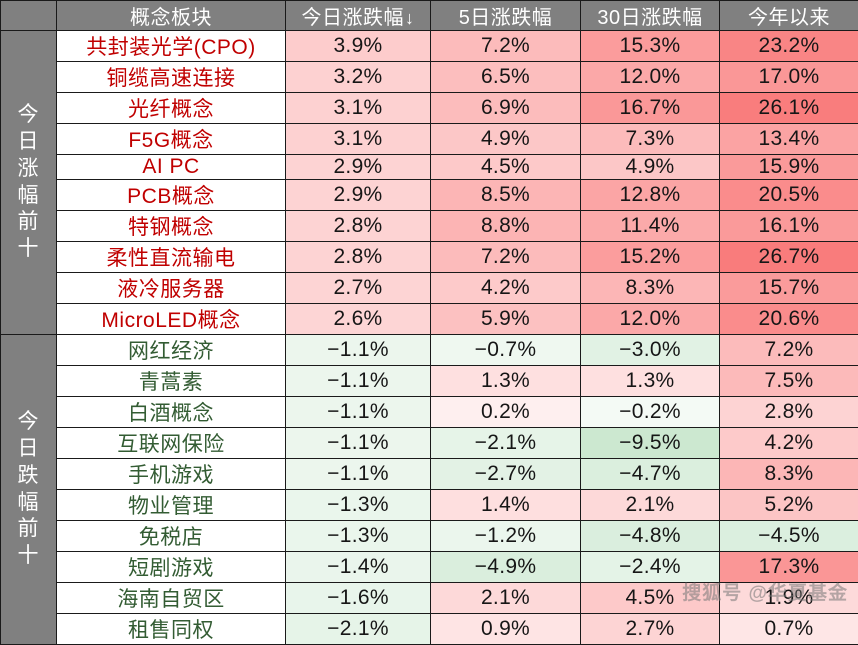  Describe the element at coordinates (650, 77) in the screenshot. I see `cell-30day-change: 12.0%` at that location.